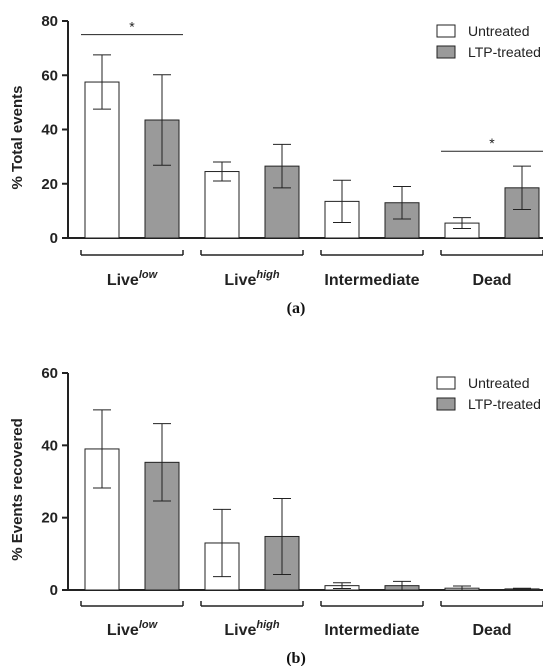  I want to click on y-tick-label: 80, so click(49, 21).